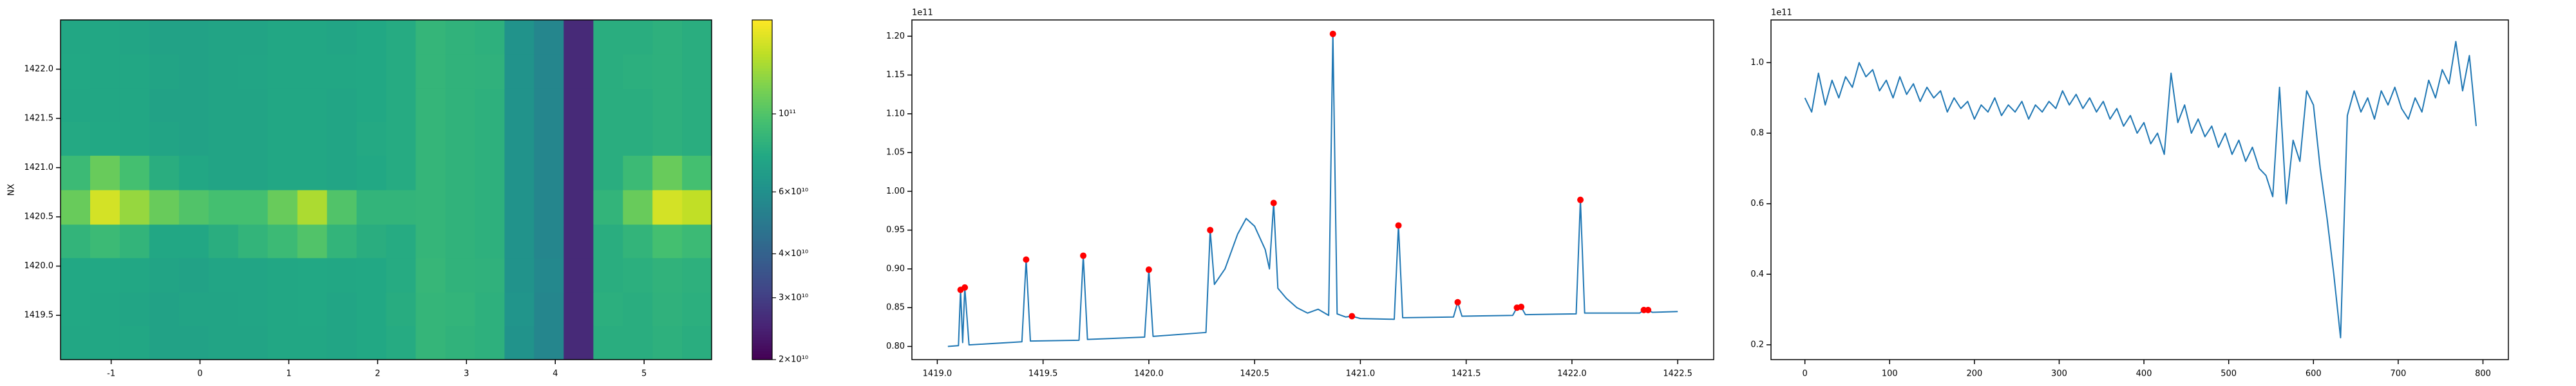  I want to click on y-tick-label: 0.2, so click(1757, 344).